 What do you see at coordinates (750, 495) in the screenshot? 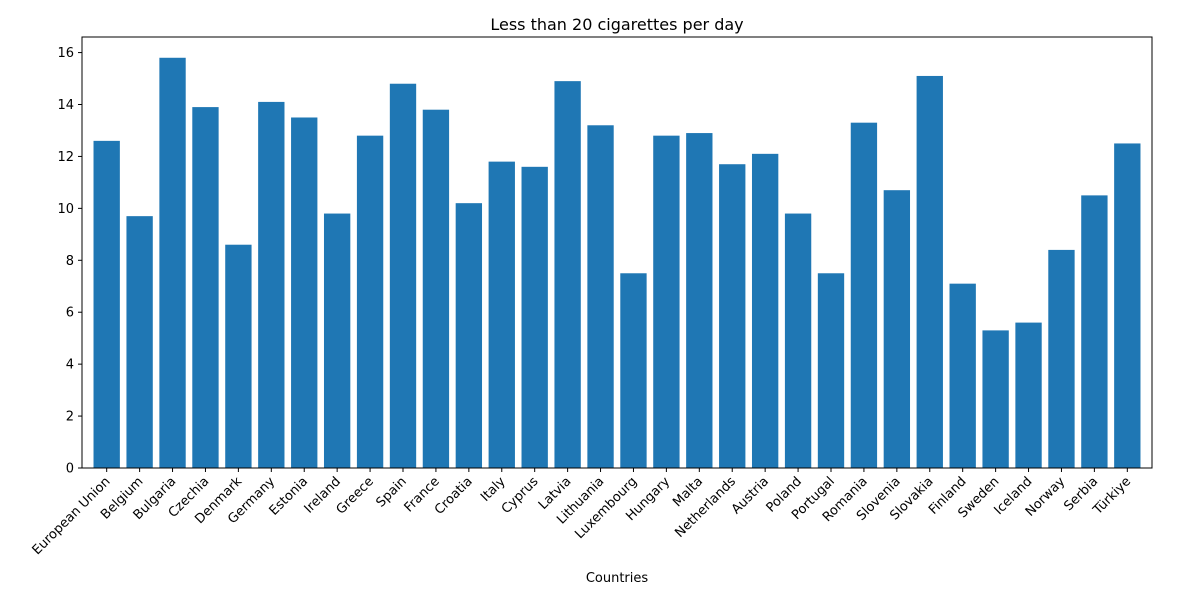
I see `x-tick-label: Austria` at bounding box center [750, 495].